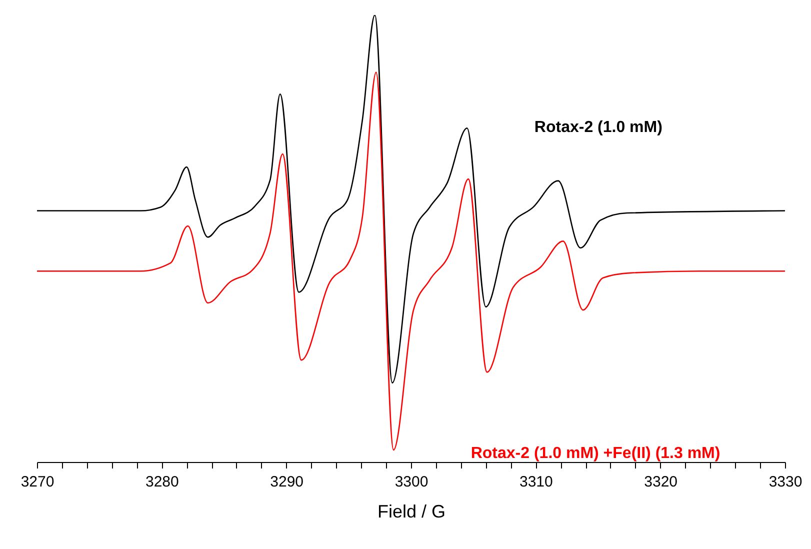 The height and width of the screenshot is (549, 811). What do you see at coordinates (595, 453) in the screenshot?
I see `text: Rotax-2 (1.0 mM) +Fe(II) (1.3 mM)` at bounding box center [595, 453].